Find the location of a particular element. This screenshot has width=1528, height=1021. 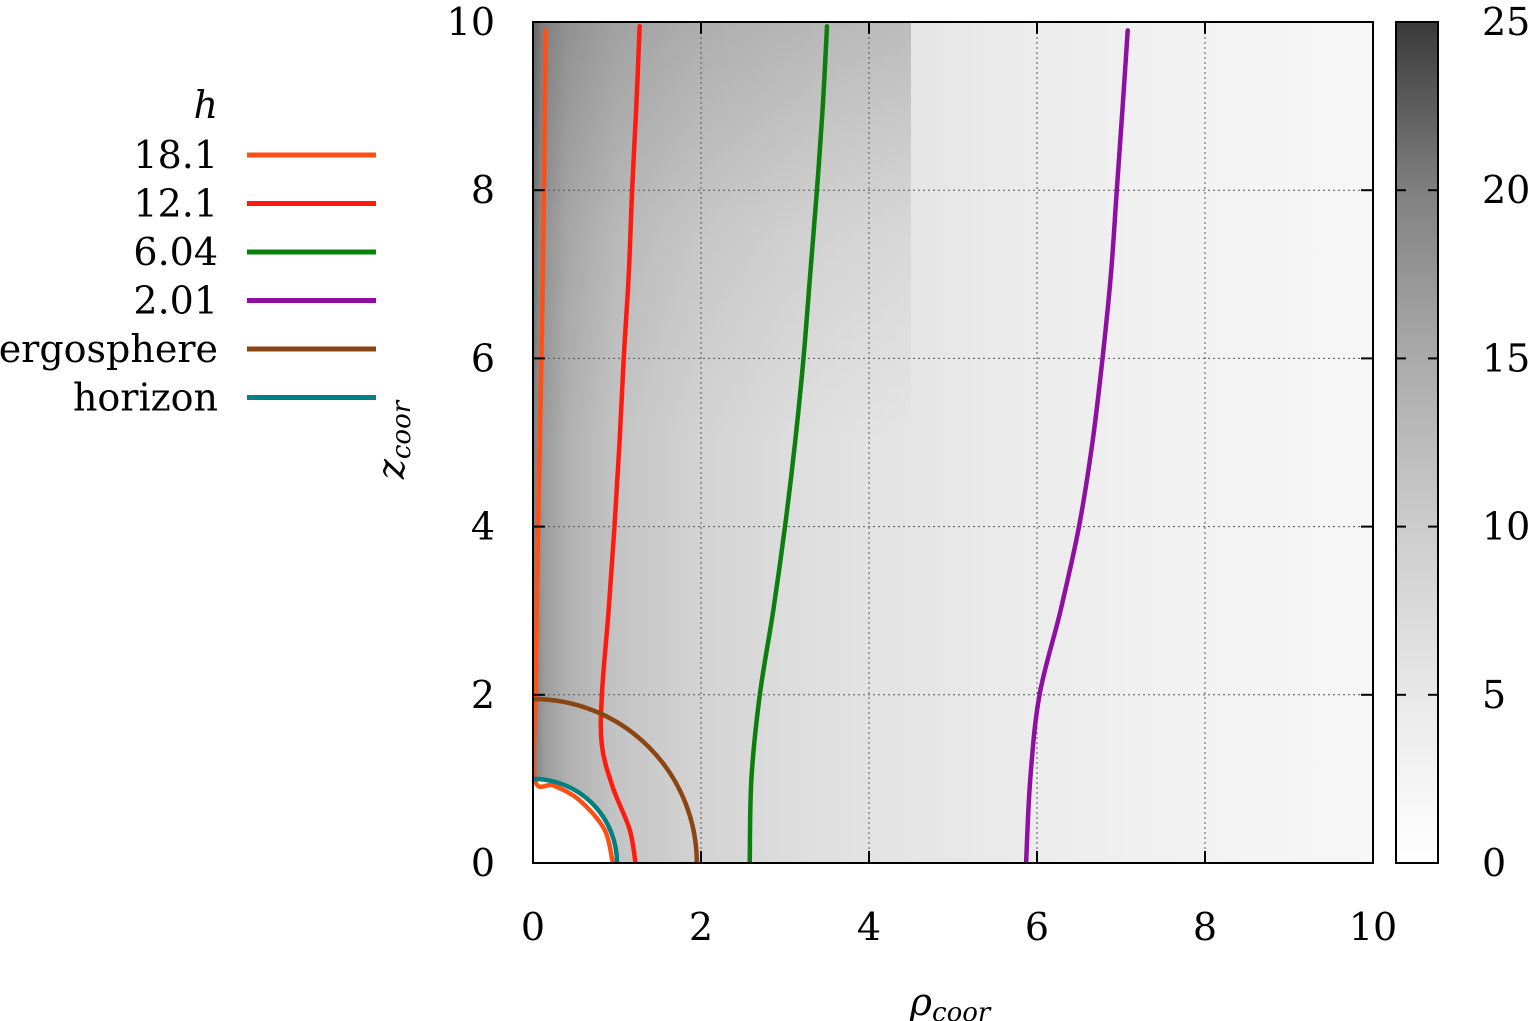

y-tick-label: 8 is located at coordinates (483, 190).